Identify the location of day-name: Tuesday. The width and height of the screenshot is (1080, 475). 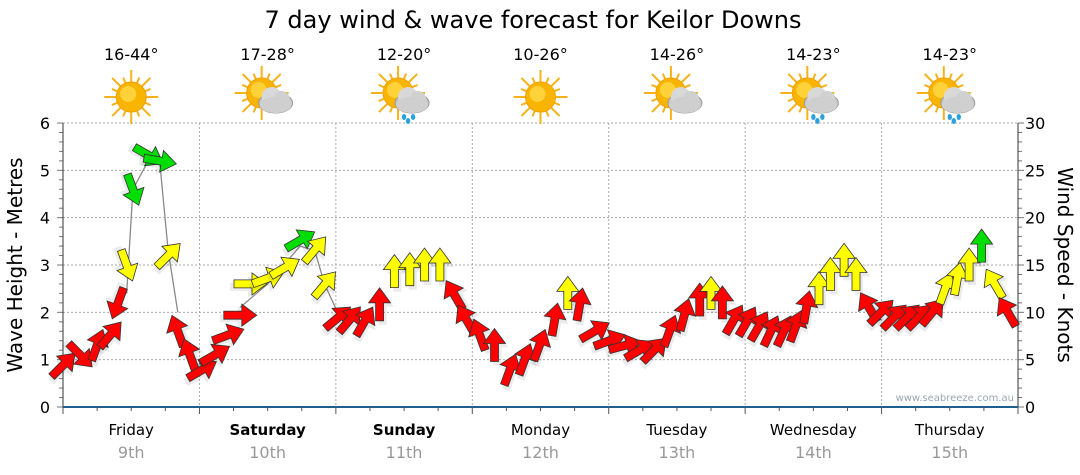
(676, 430).